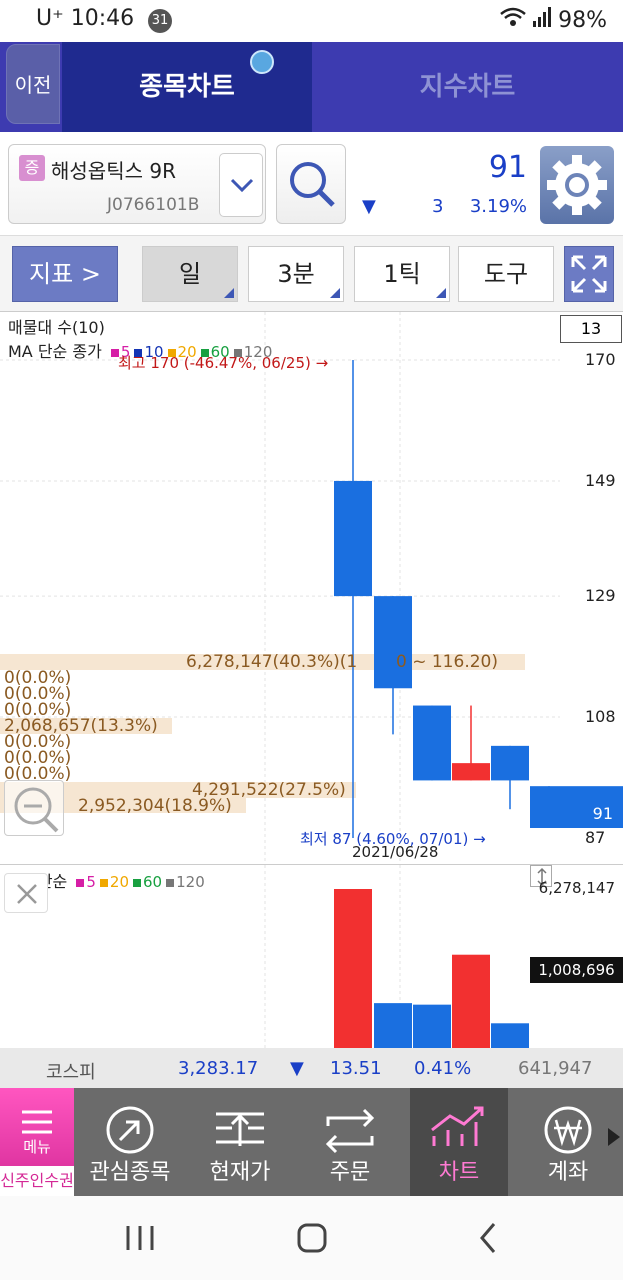 The height and width of the screenshot is (1280, 623). I want to click on volume-profile-label: 4,291,522(27.5%), so click(269, 790).